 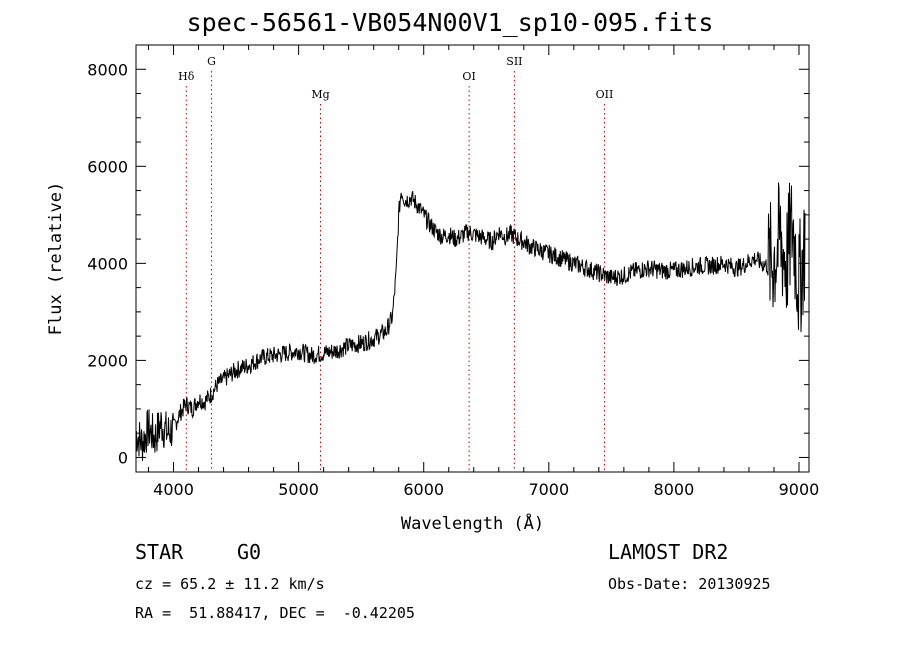 What do you see at coordinates (472, 523) in the screenshot?
I see `x-axis-label: Wavelength (Å)` at bounding box center [472, 523].